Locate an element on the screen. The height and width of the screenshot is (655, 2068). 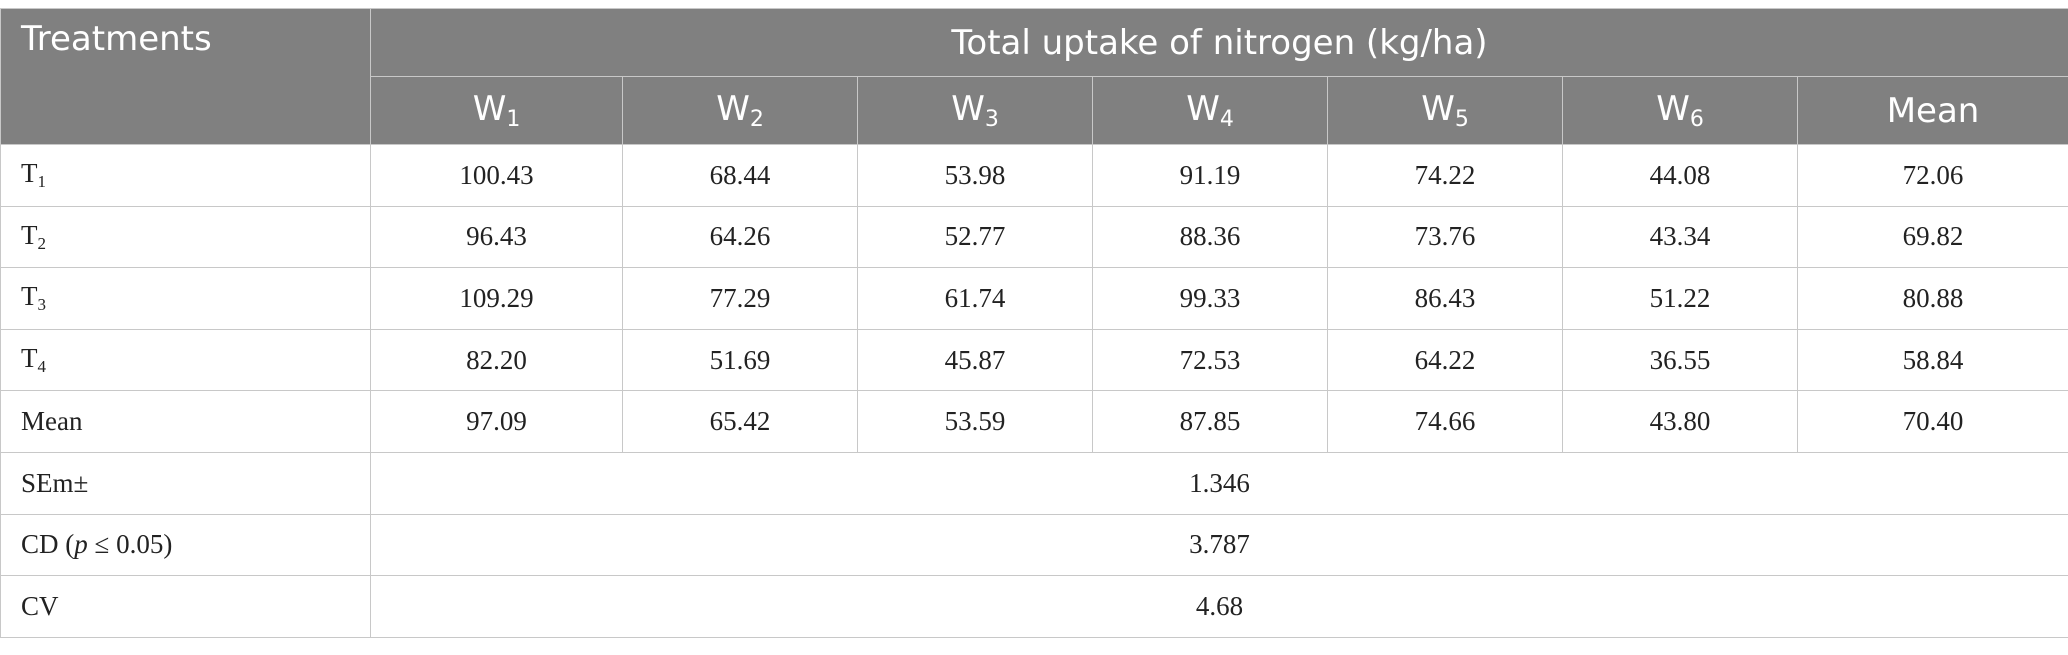
table-cell: 74.66 is located at coordinates (1445, 421).